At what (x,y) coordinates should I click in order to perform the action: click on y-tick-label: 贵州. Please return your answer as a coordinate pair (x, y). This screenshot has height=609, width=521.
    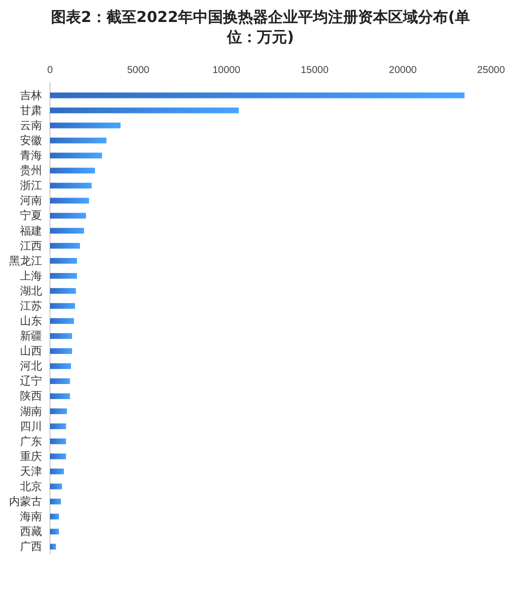
    Looking at the image, I should click on (31, 171).